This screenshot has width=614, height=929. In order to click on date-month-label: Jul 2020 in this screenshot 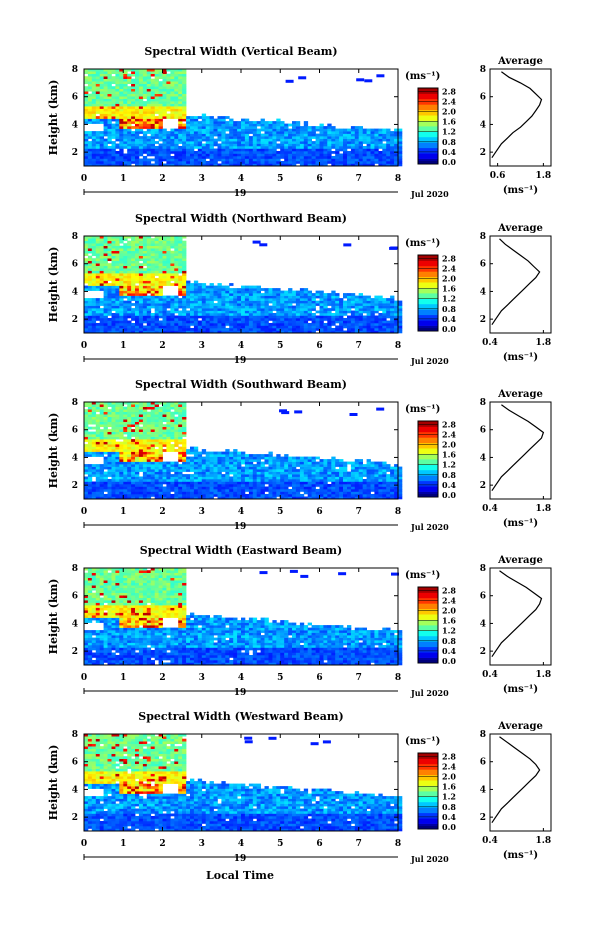, I will do `click(429, 859)`.